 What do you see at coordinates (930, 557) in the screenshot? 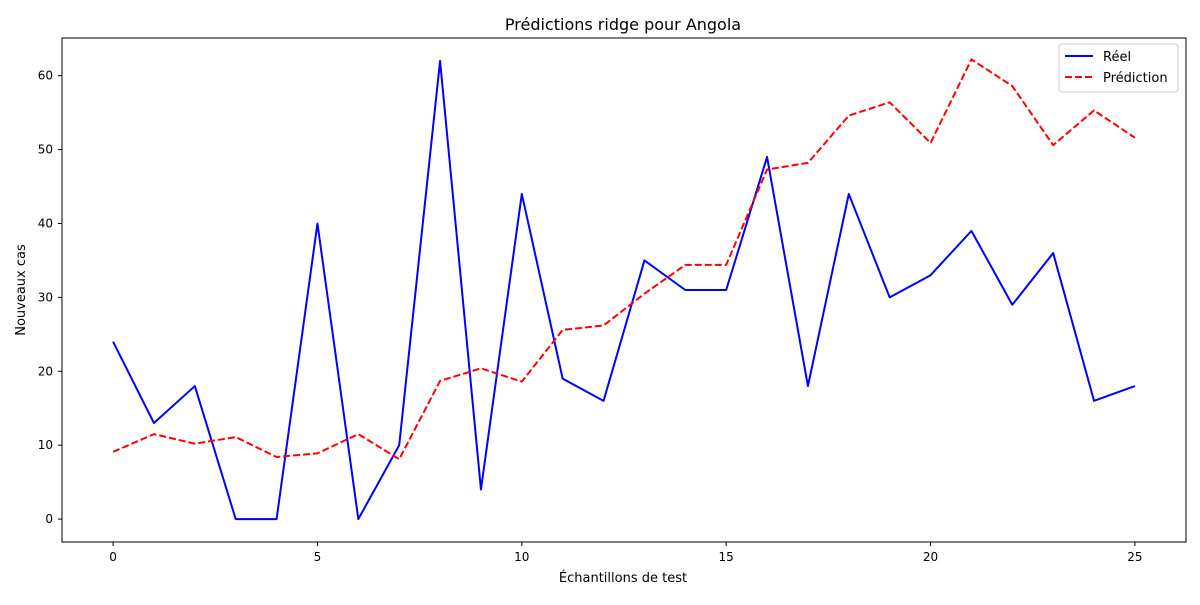
I see `x-tick-label: 20` at bounding box center [930, 557].